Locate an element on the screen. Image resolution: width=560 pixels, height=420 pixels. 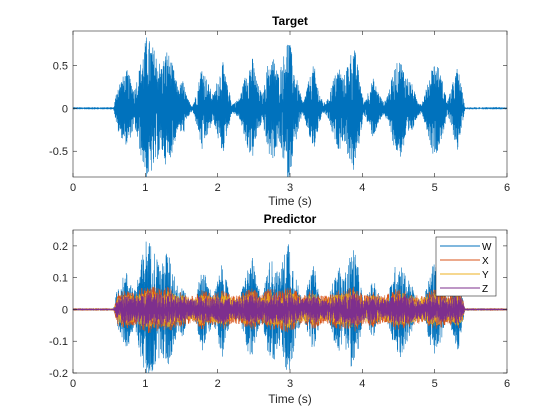
target-y-tick-label: 0 is located at coordinates (65, 109).